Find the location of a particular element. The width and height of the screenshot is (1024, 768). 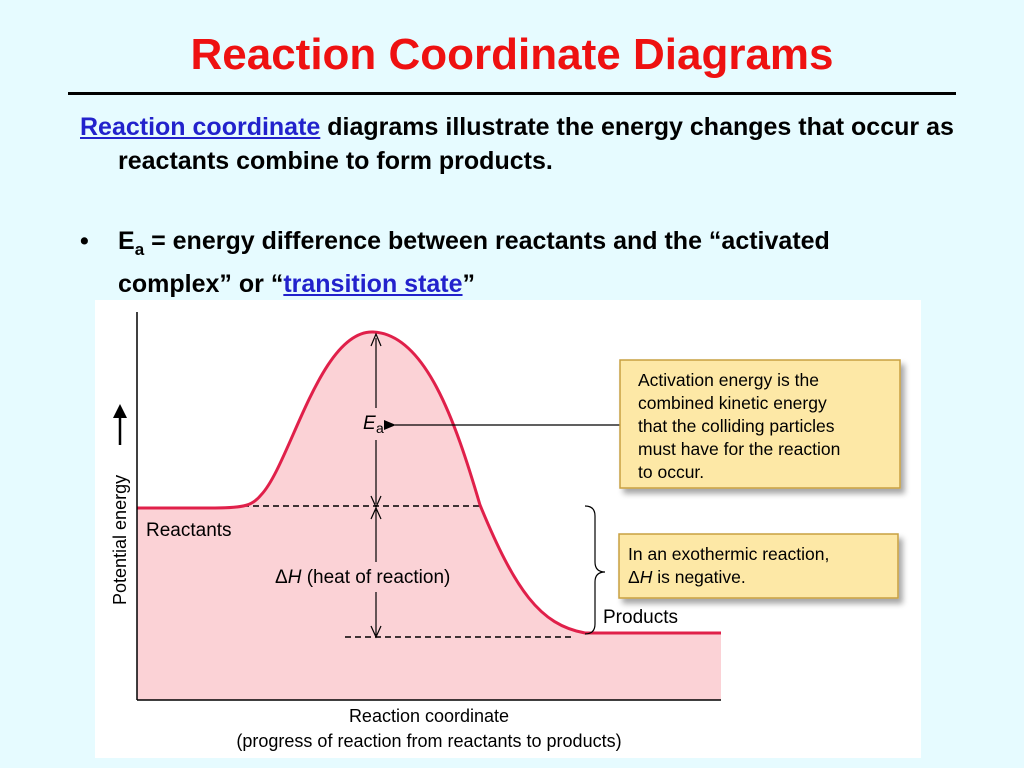

activation-energy-callout is located at coordinates (760, 424).